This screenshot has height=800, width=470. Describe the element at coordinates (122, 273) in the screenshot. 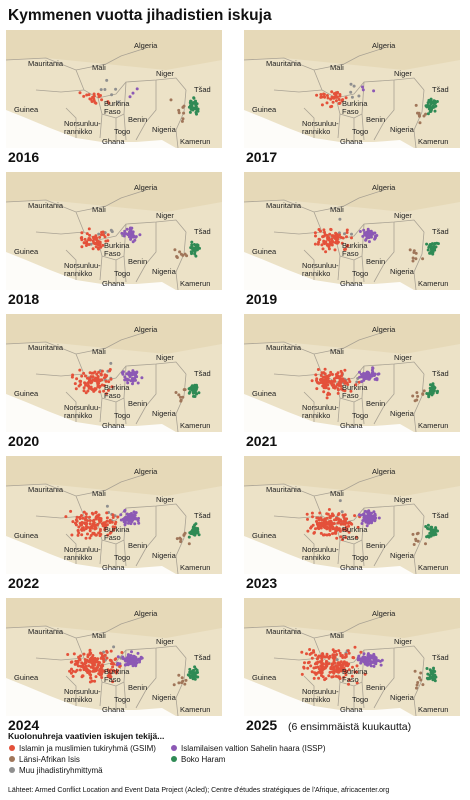

I see `country-label: Togo` at that location.